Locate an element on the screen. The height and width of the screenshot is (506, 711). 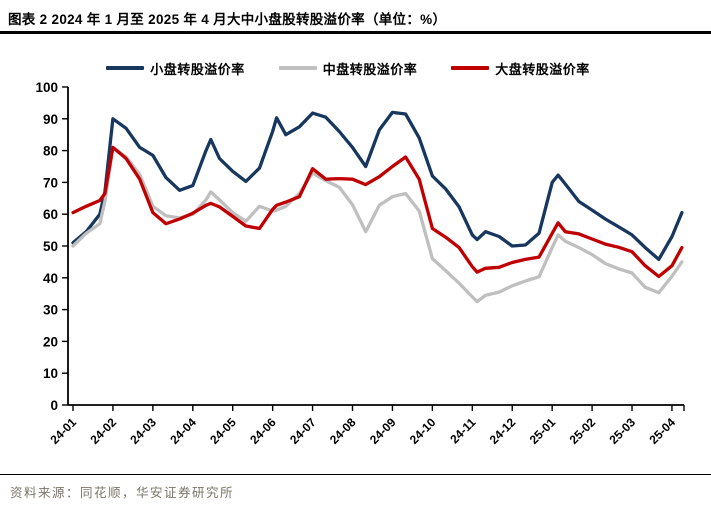
legend-item-small-cap: 小盘转股溢价率 is located at coordinates (175, 68).